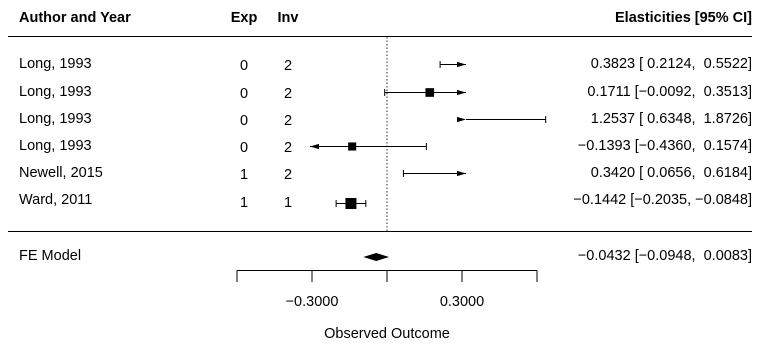  I want to click on summary-diamond, so click(376, 257).